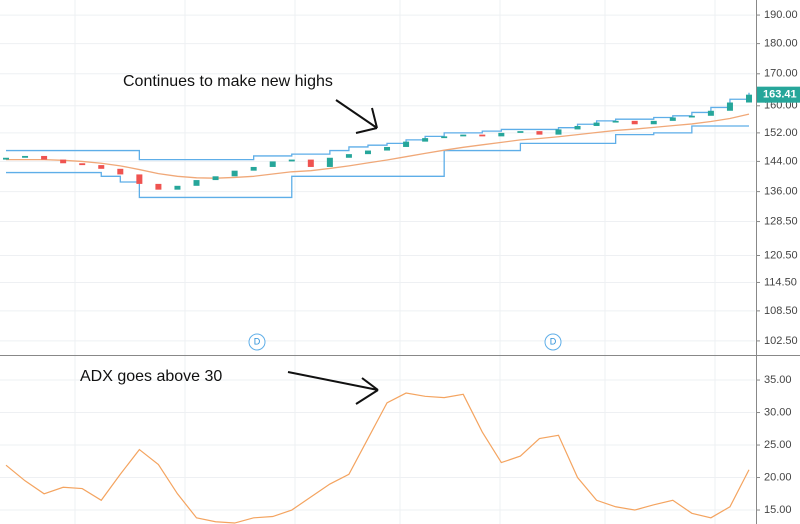 This screenshot has height=524, width=800. I want to click on y-tick-label: 102.50, so click(781, 341).